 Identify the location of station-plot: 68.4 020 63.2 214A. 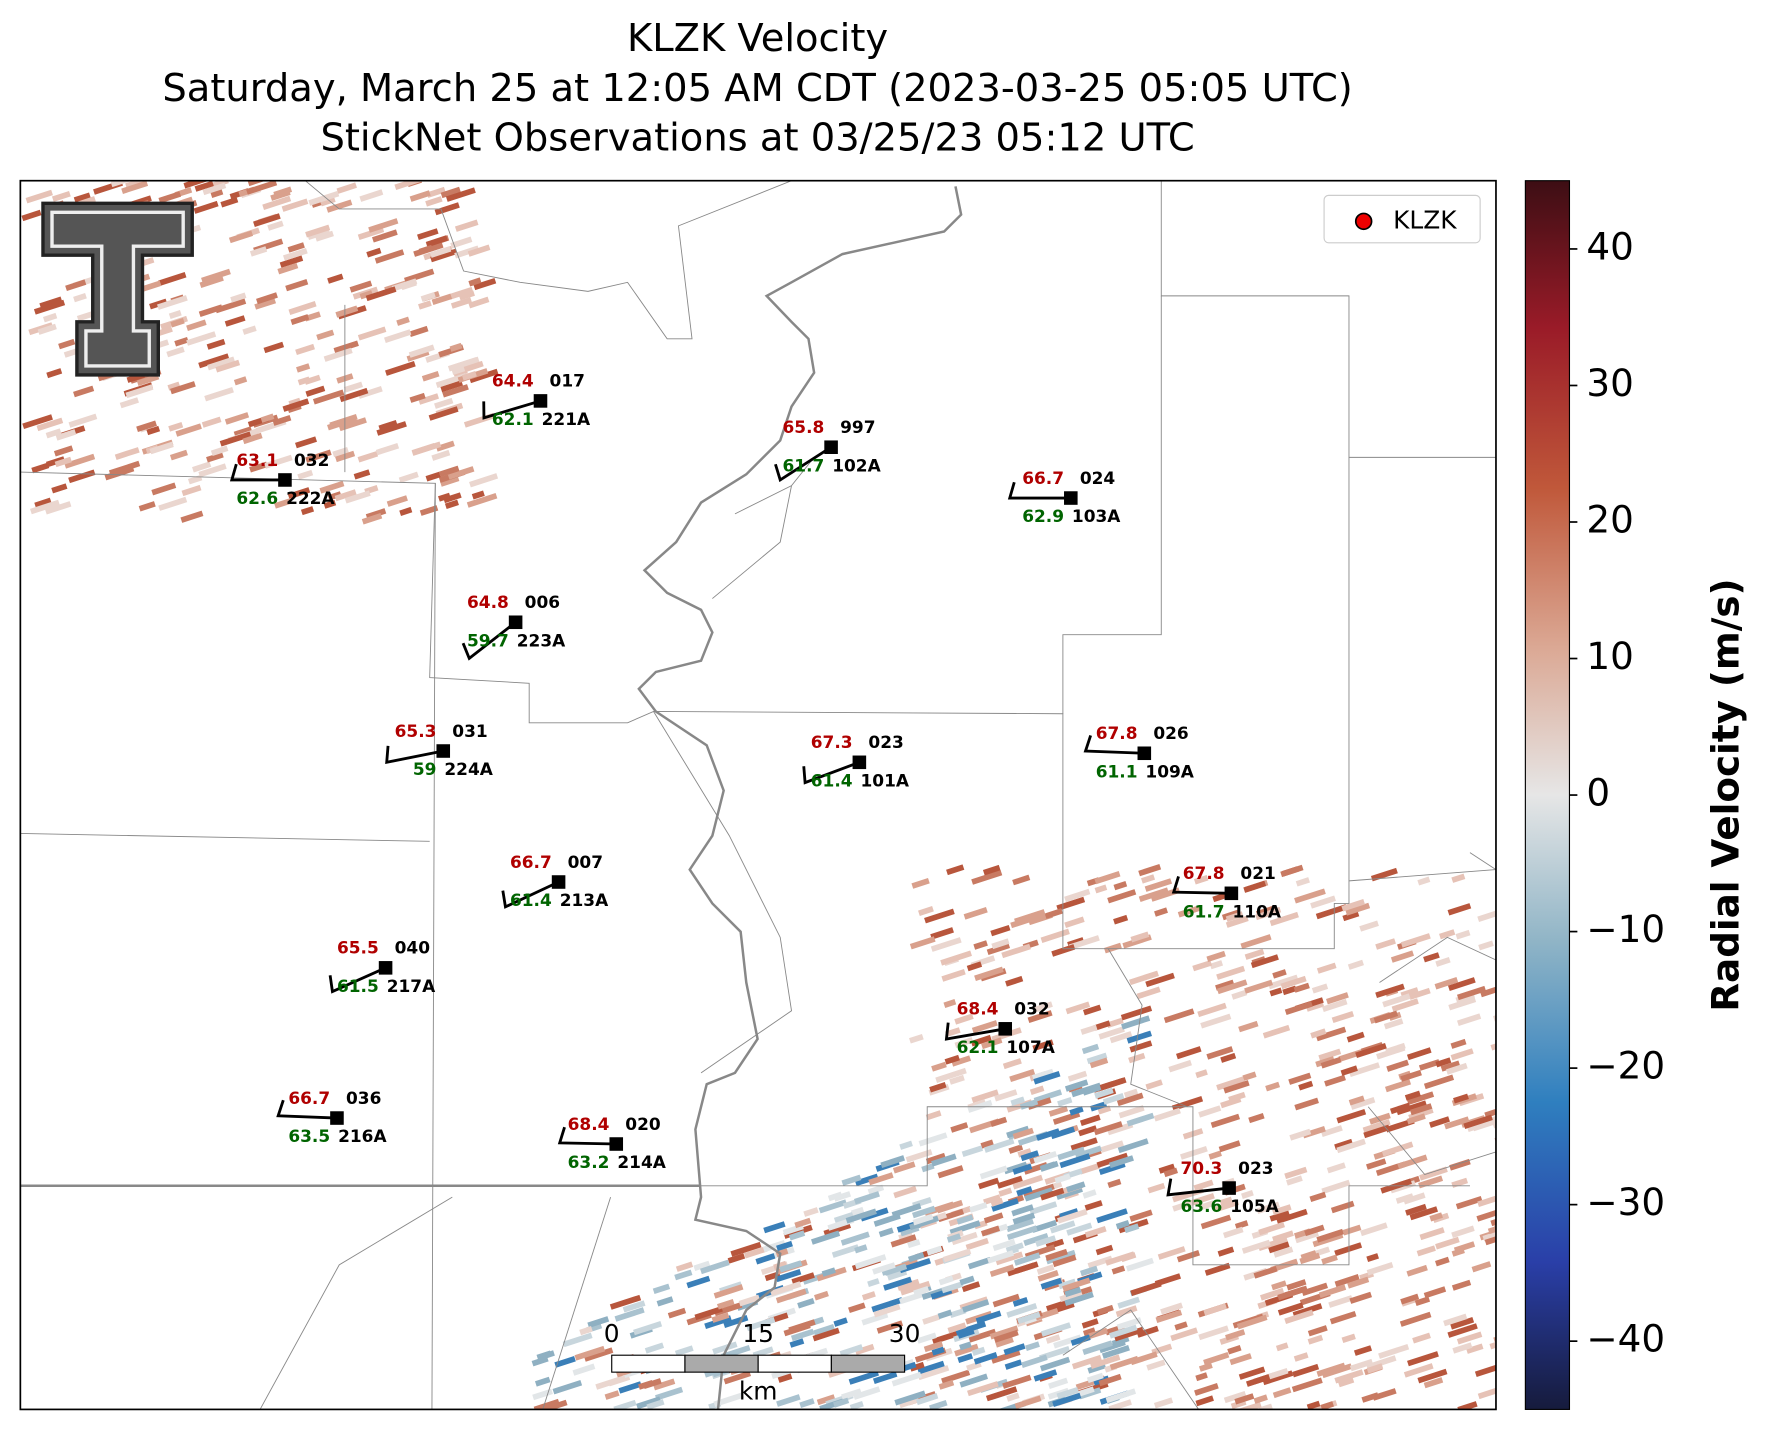
(612, 1143).